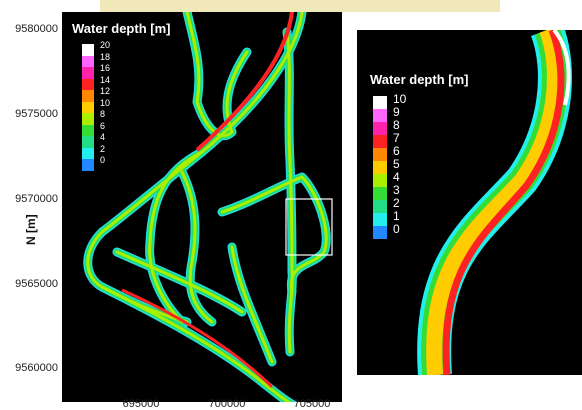 This screenshot has height=410, width=582. What do you see at coordinates (396, 112) in the screenshot?
I see `legend-label: 9` at bounding box center [396, 112].